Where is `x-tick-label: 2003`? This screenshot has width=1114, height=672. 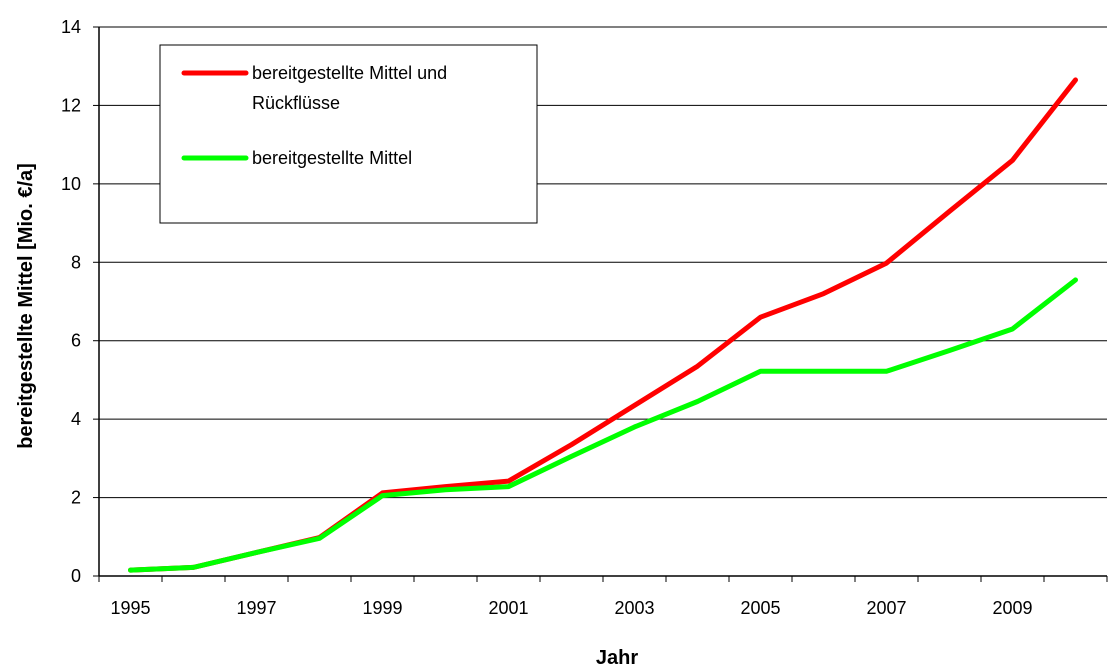
x-tick-label: 2003 is located at coordinates (634, 608).